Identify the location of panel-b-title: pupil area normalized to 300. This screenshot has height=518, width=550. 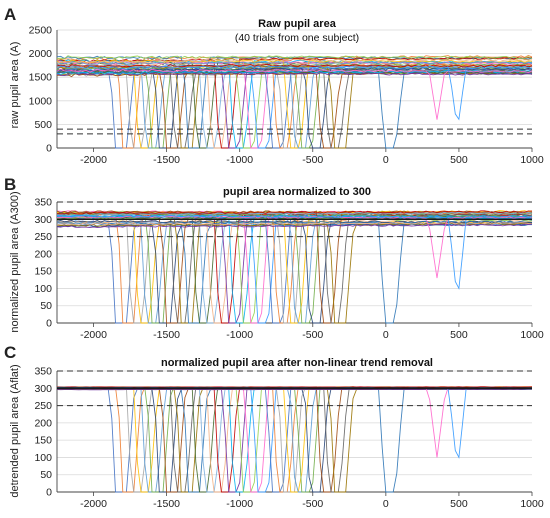
(297, 192).